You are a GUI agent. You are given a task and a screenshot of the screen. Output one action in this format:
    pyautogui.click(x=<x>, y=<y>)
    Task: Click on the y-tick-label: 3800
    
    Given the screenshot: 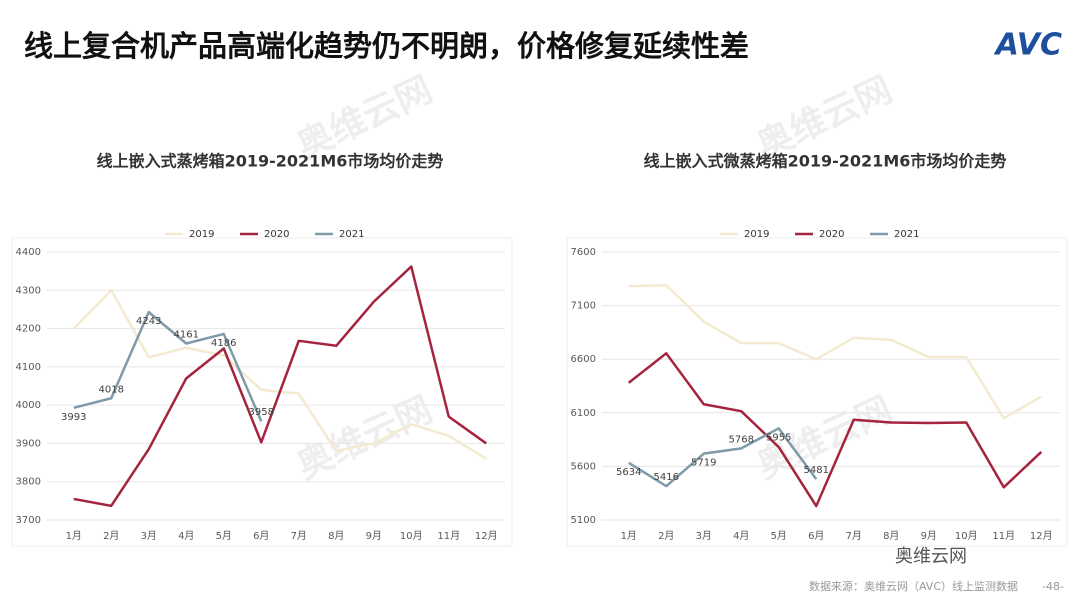 What is the action you would take?
    pyautogui.click(x=28, y=482)
    